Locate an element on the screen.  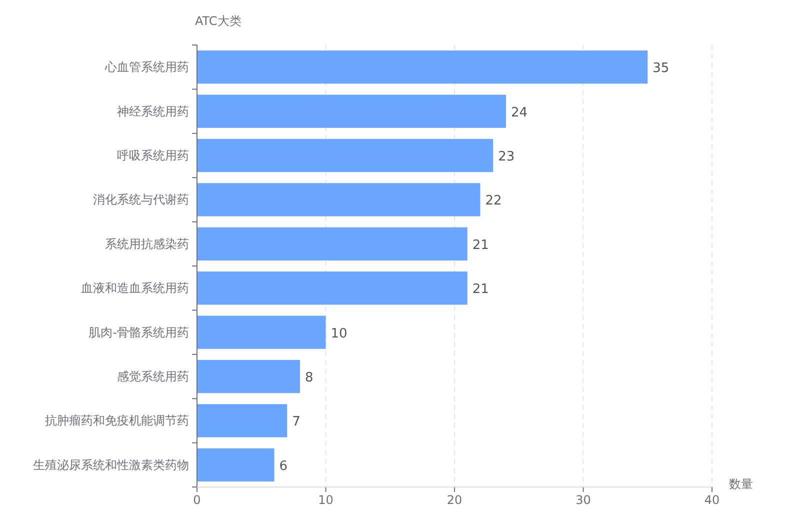
y-tick-label: 系统用抗感染药 is located at coordinates (147, 243).